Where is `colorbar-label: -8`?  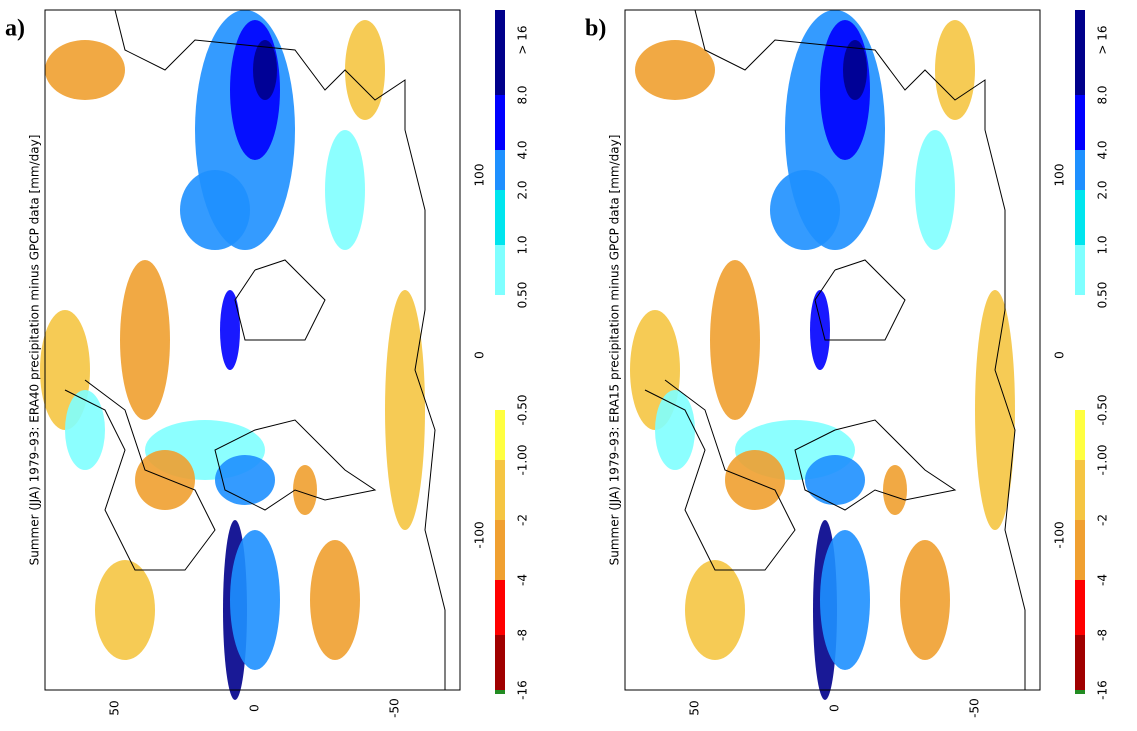 colorbar-label: -8 is located at coordinates (523, 635).